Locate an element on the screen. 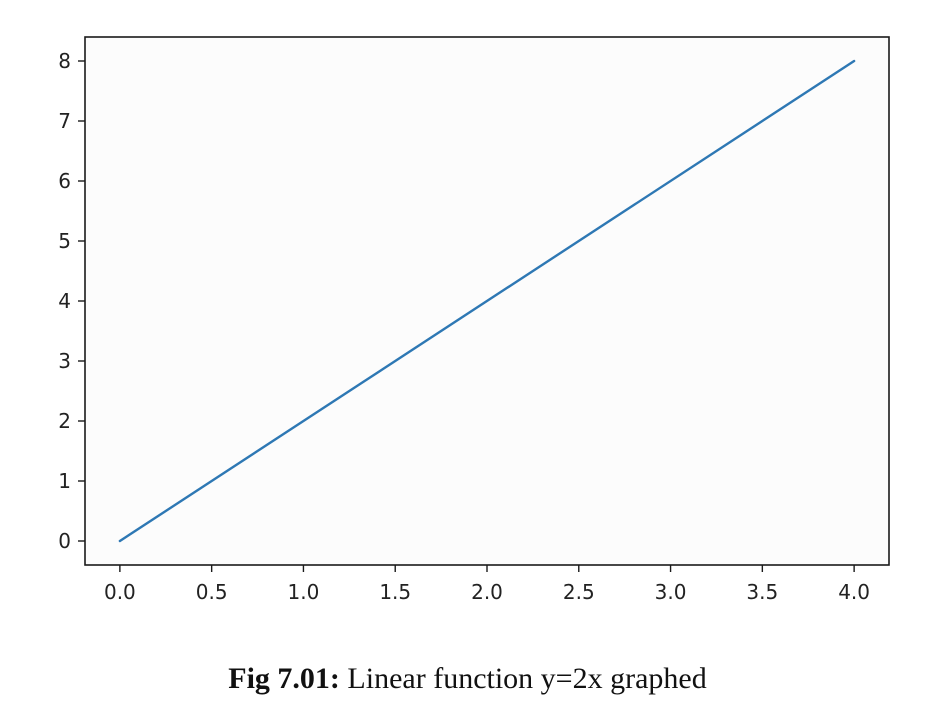 The height and width of the screenshot is (713, 935). y-tick-label: 0 is located at coordinates (64, 541).